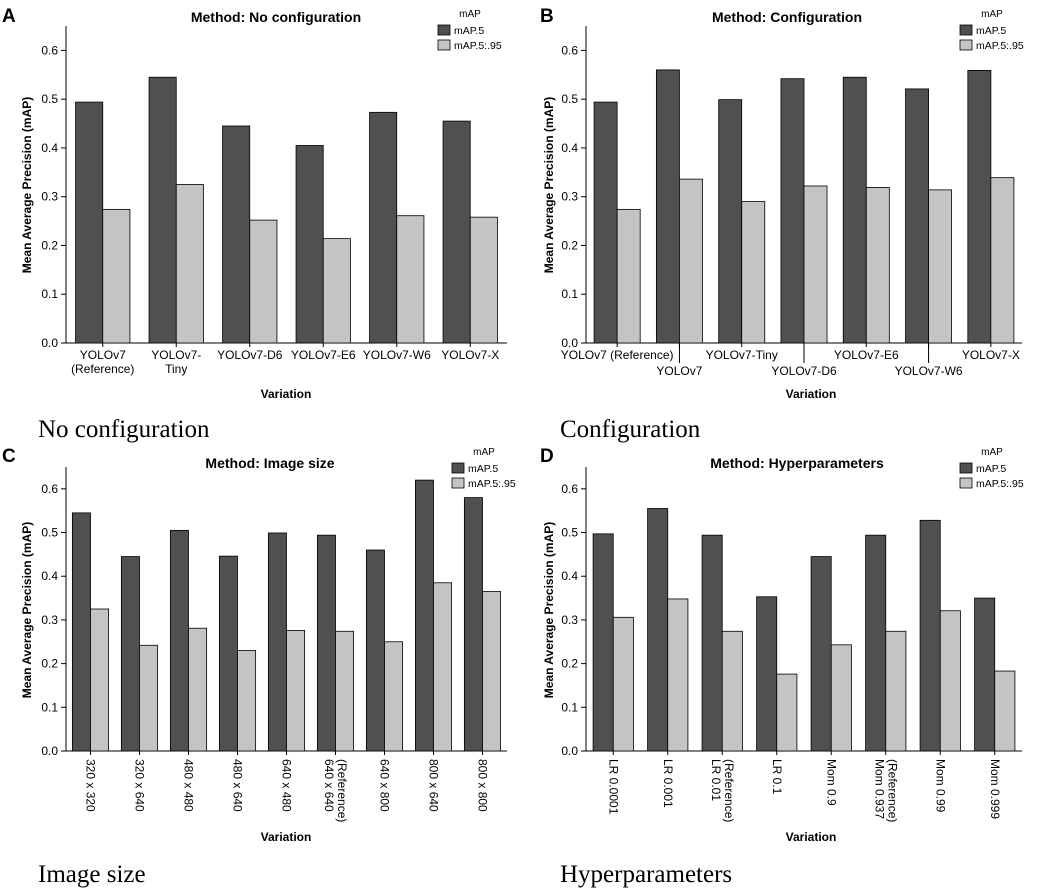 This screenshot has height=890, width=1038. What do you see at coordinates (9, 16) in the screenshot?
I see `panel-letter: A` at bounding box center [9, 16].